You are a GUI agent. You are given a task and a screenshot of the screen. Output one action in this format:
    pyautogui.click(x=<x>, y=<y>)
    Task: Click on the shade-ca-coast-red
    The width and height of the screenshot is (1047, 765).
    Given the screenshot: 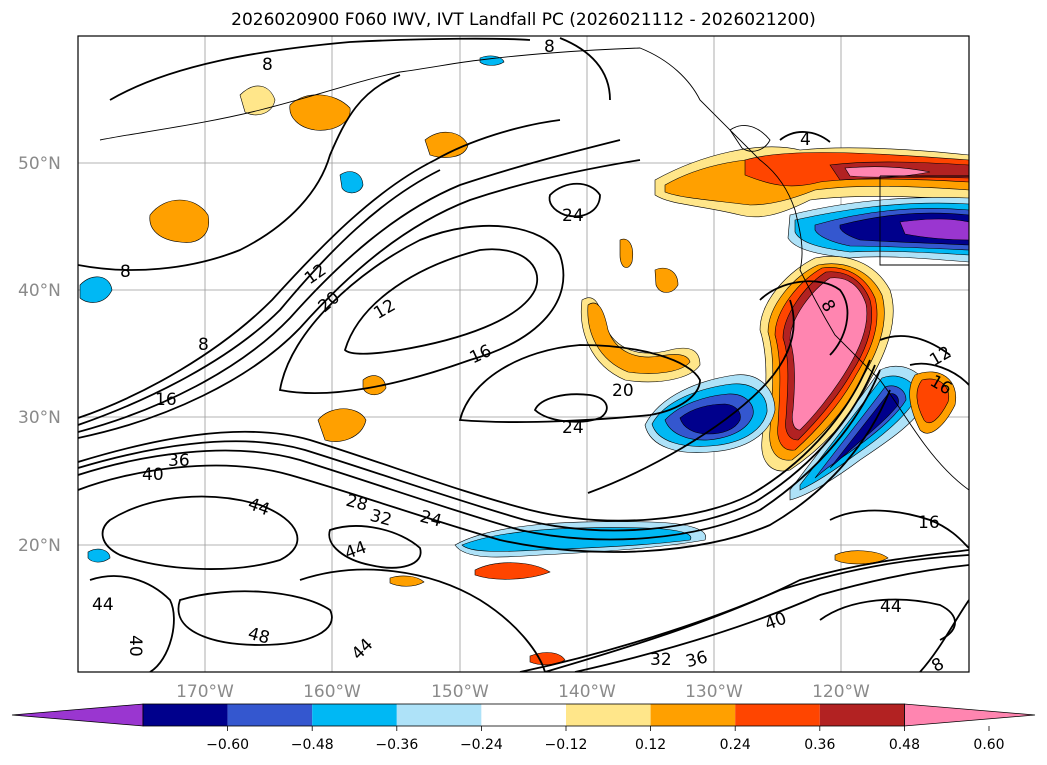 What is the action you would take?
    pyautogui.click(x=933, y=401)
    